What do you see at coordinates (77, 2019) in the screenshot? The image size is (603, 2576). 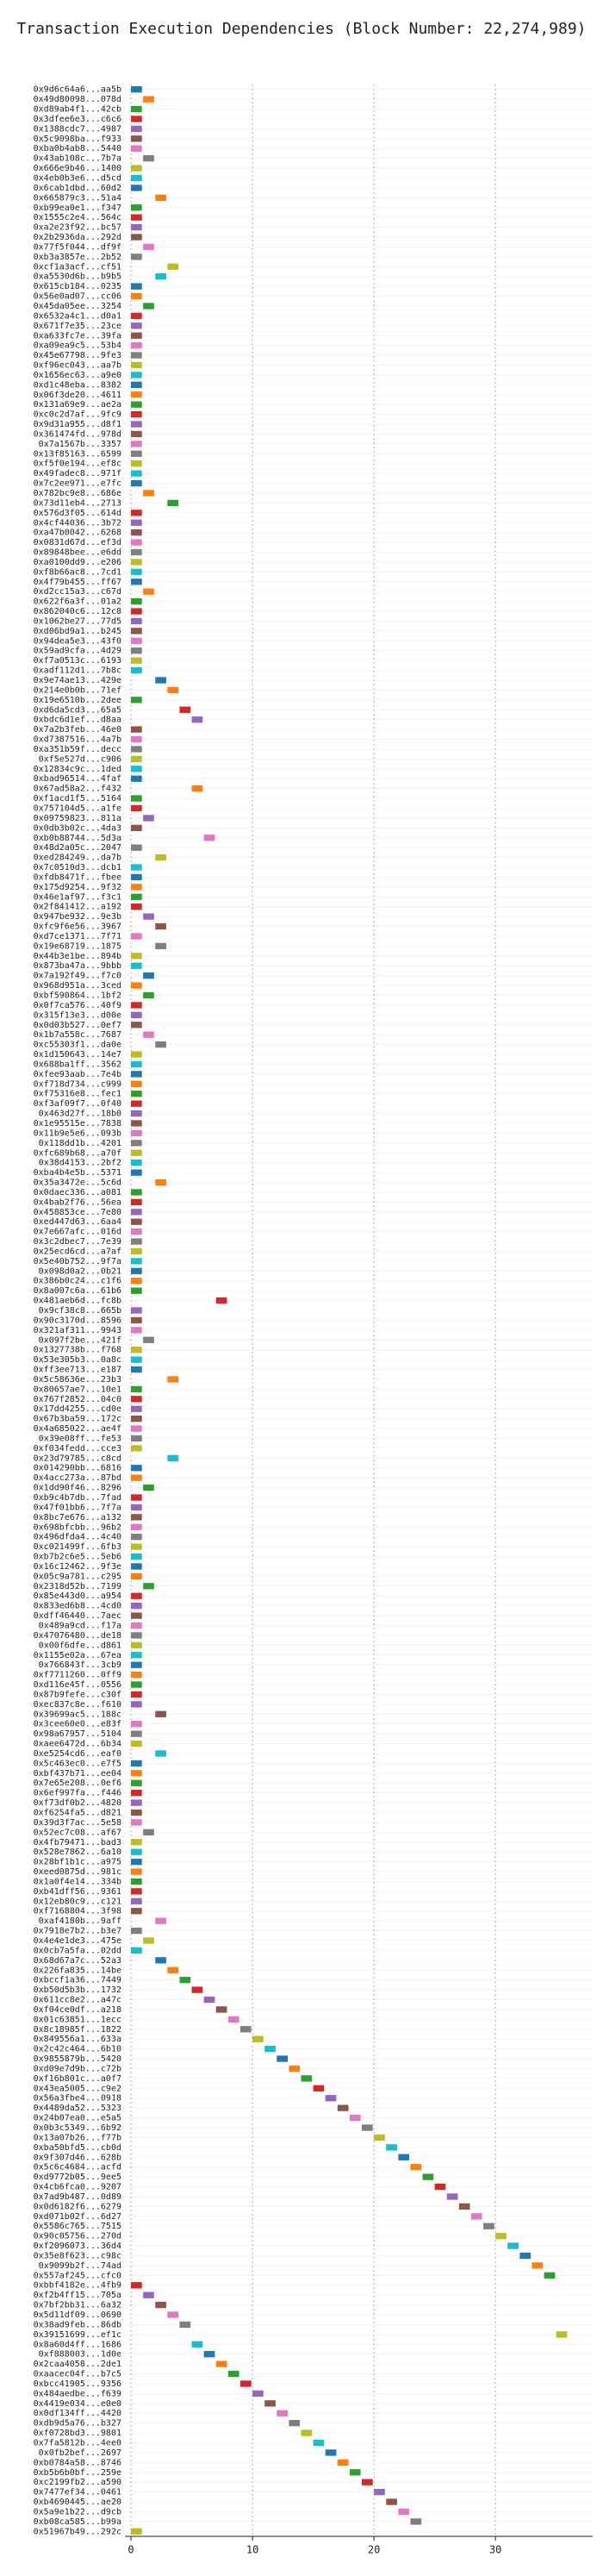 I see `y-tick-label: 0x01c63851...1ecc` at bounding box center [77, 2019].